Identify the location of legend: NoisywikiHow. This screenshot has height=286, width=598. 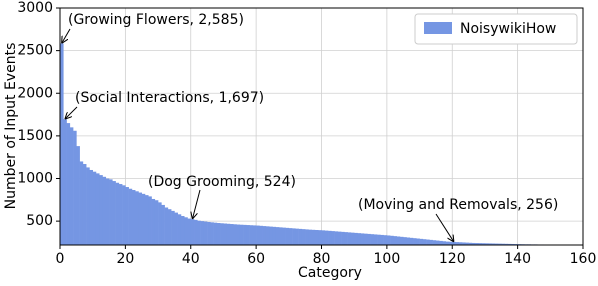
(496, 29).